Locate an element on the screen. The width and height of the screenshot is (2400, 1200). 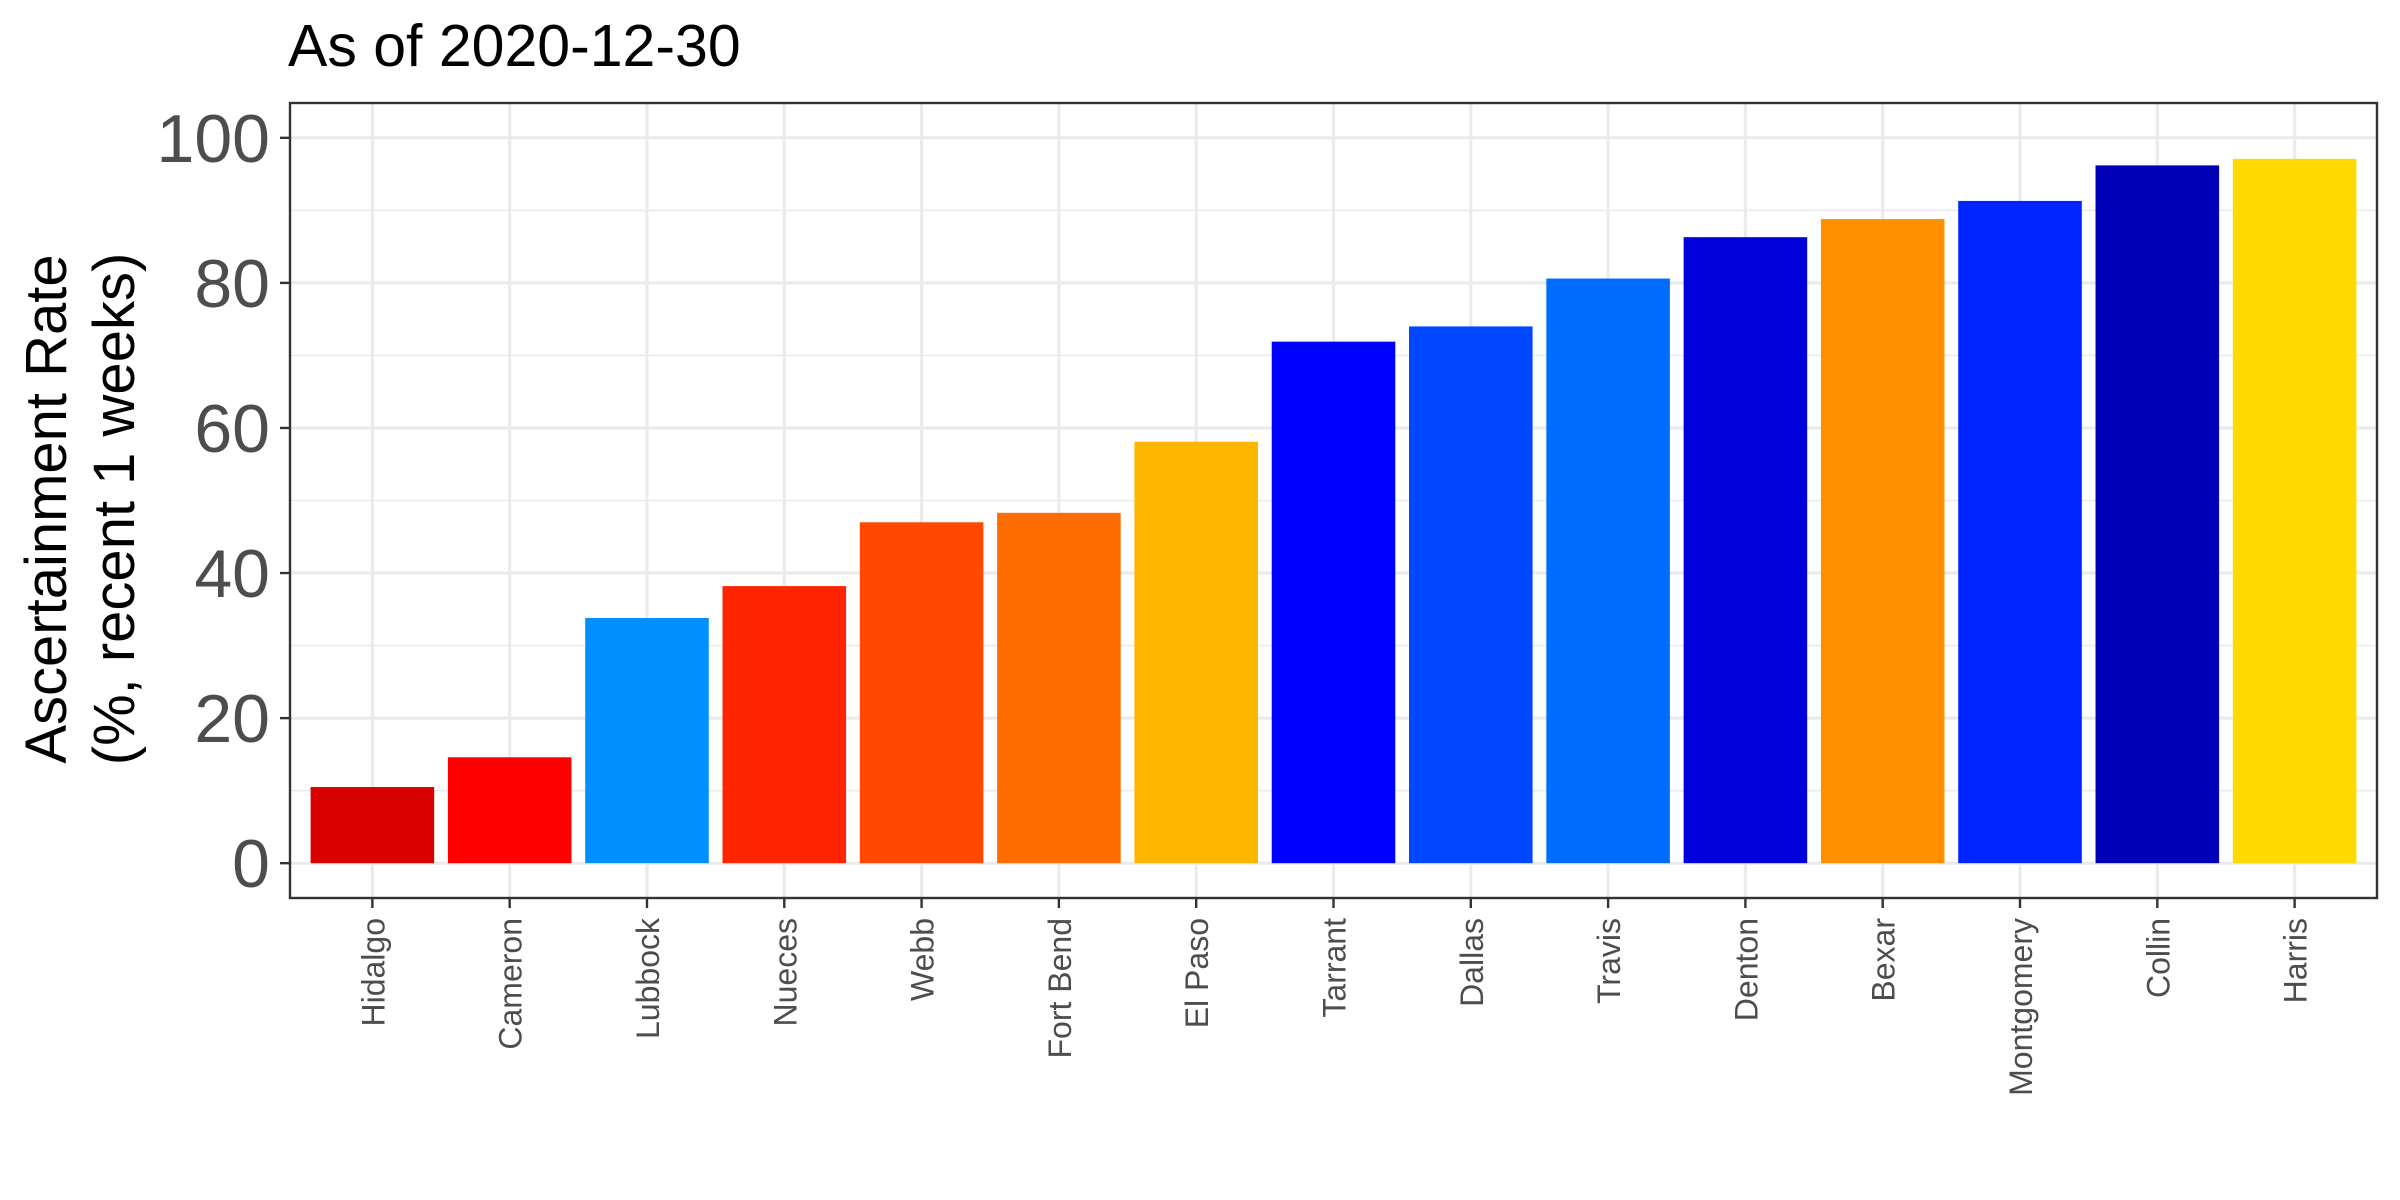
bar-bexar is located at coordinates (1882, 541).